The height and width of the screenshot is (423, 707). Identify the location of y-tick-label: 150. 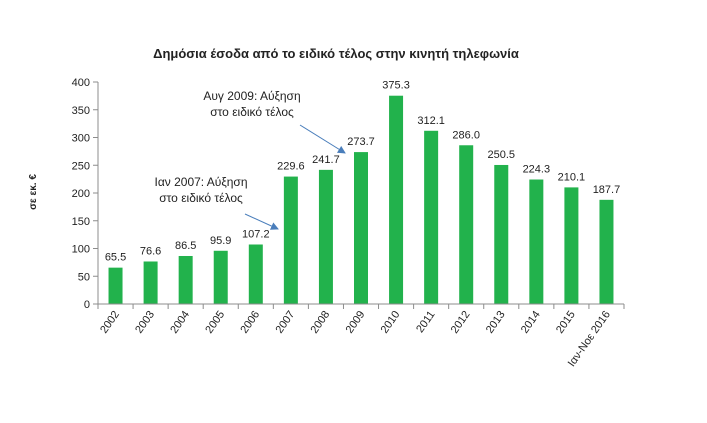
(81, 222).